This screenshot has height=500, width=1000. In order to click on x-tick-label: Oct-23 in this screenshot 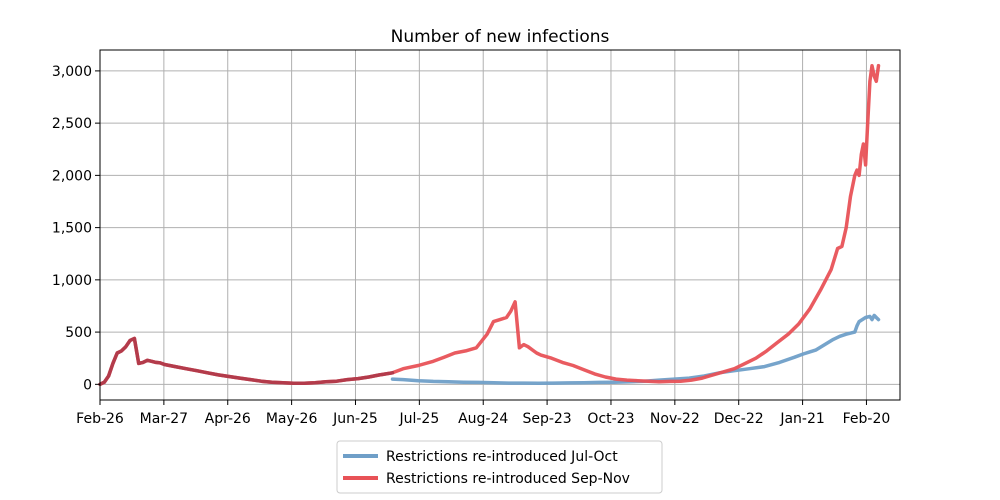, I will do `click(610, 419)`.